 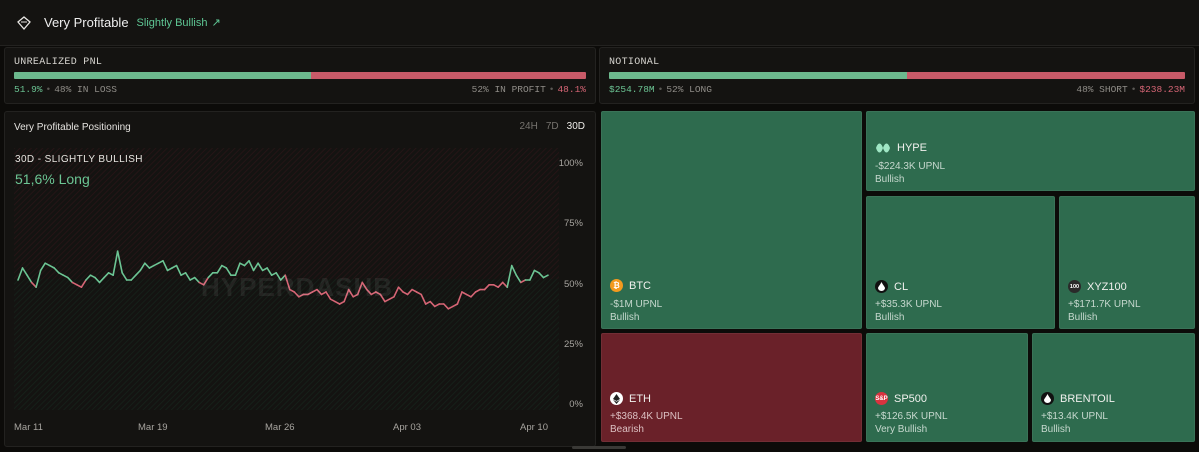 I want to click on tab-7d: 7D, so click(x=552, y=126).